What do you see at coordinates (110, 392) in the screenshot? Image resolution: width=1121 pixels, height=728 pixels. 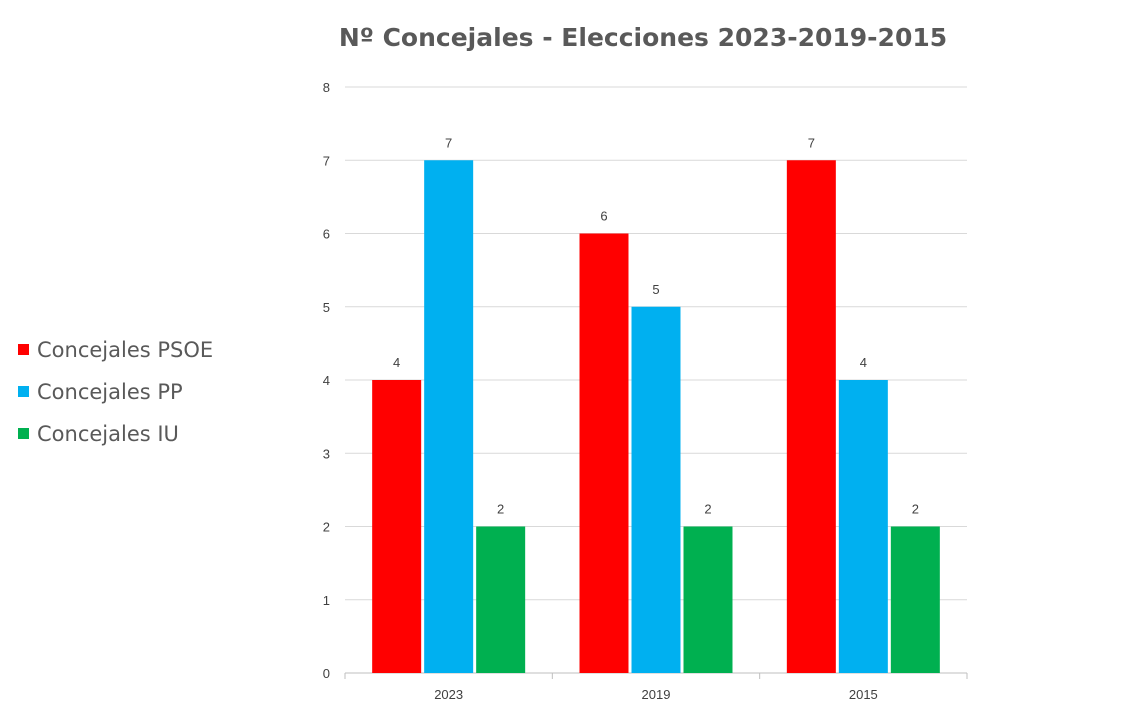 I see `legend-label: Concejales PP` at bounding box center [110, 392].